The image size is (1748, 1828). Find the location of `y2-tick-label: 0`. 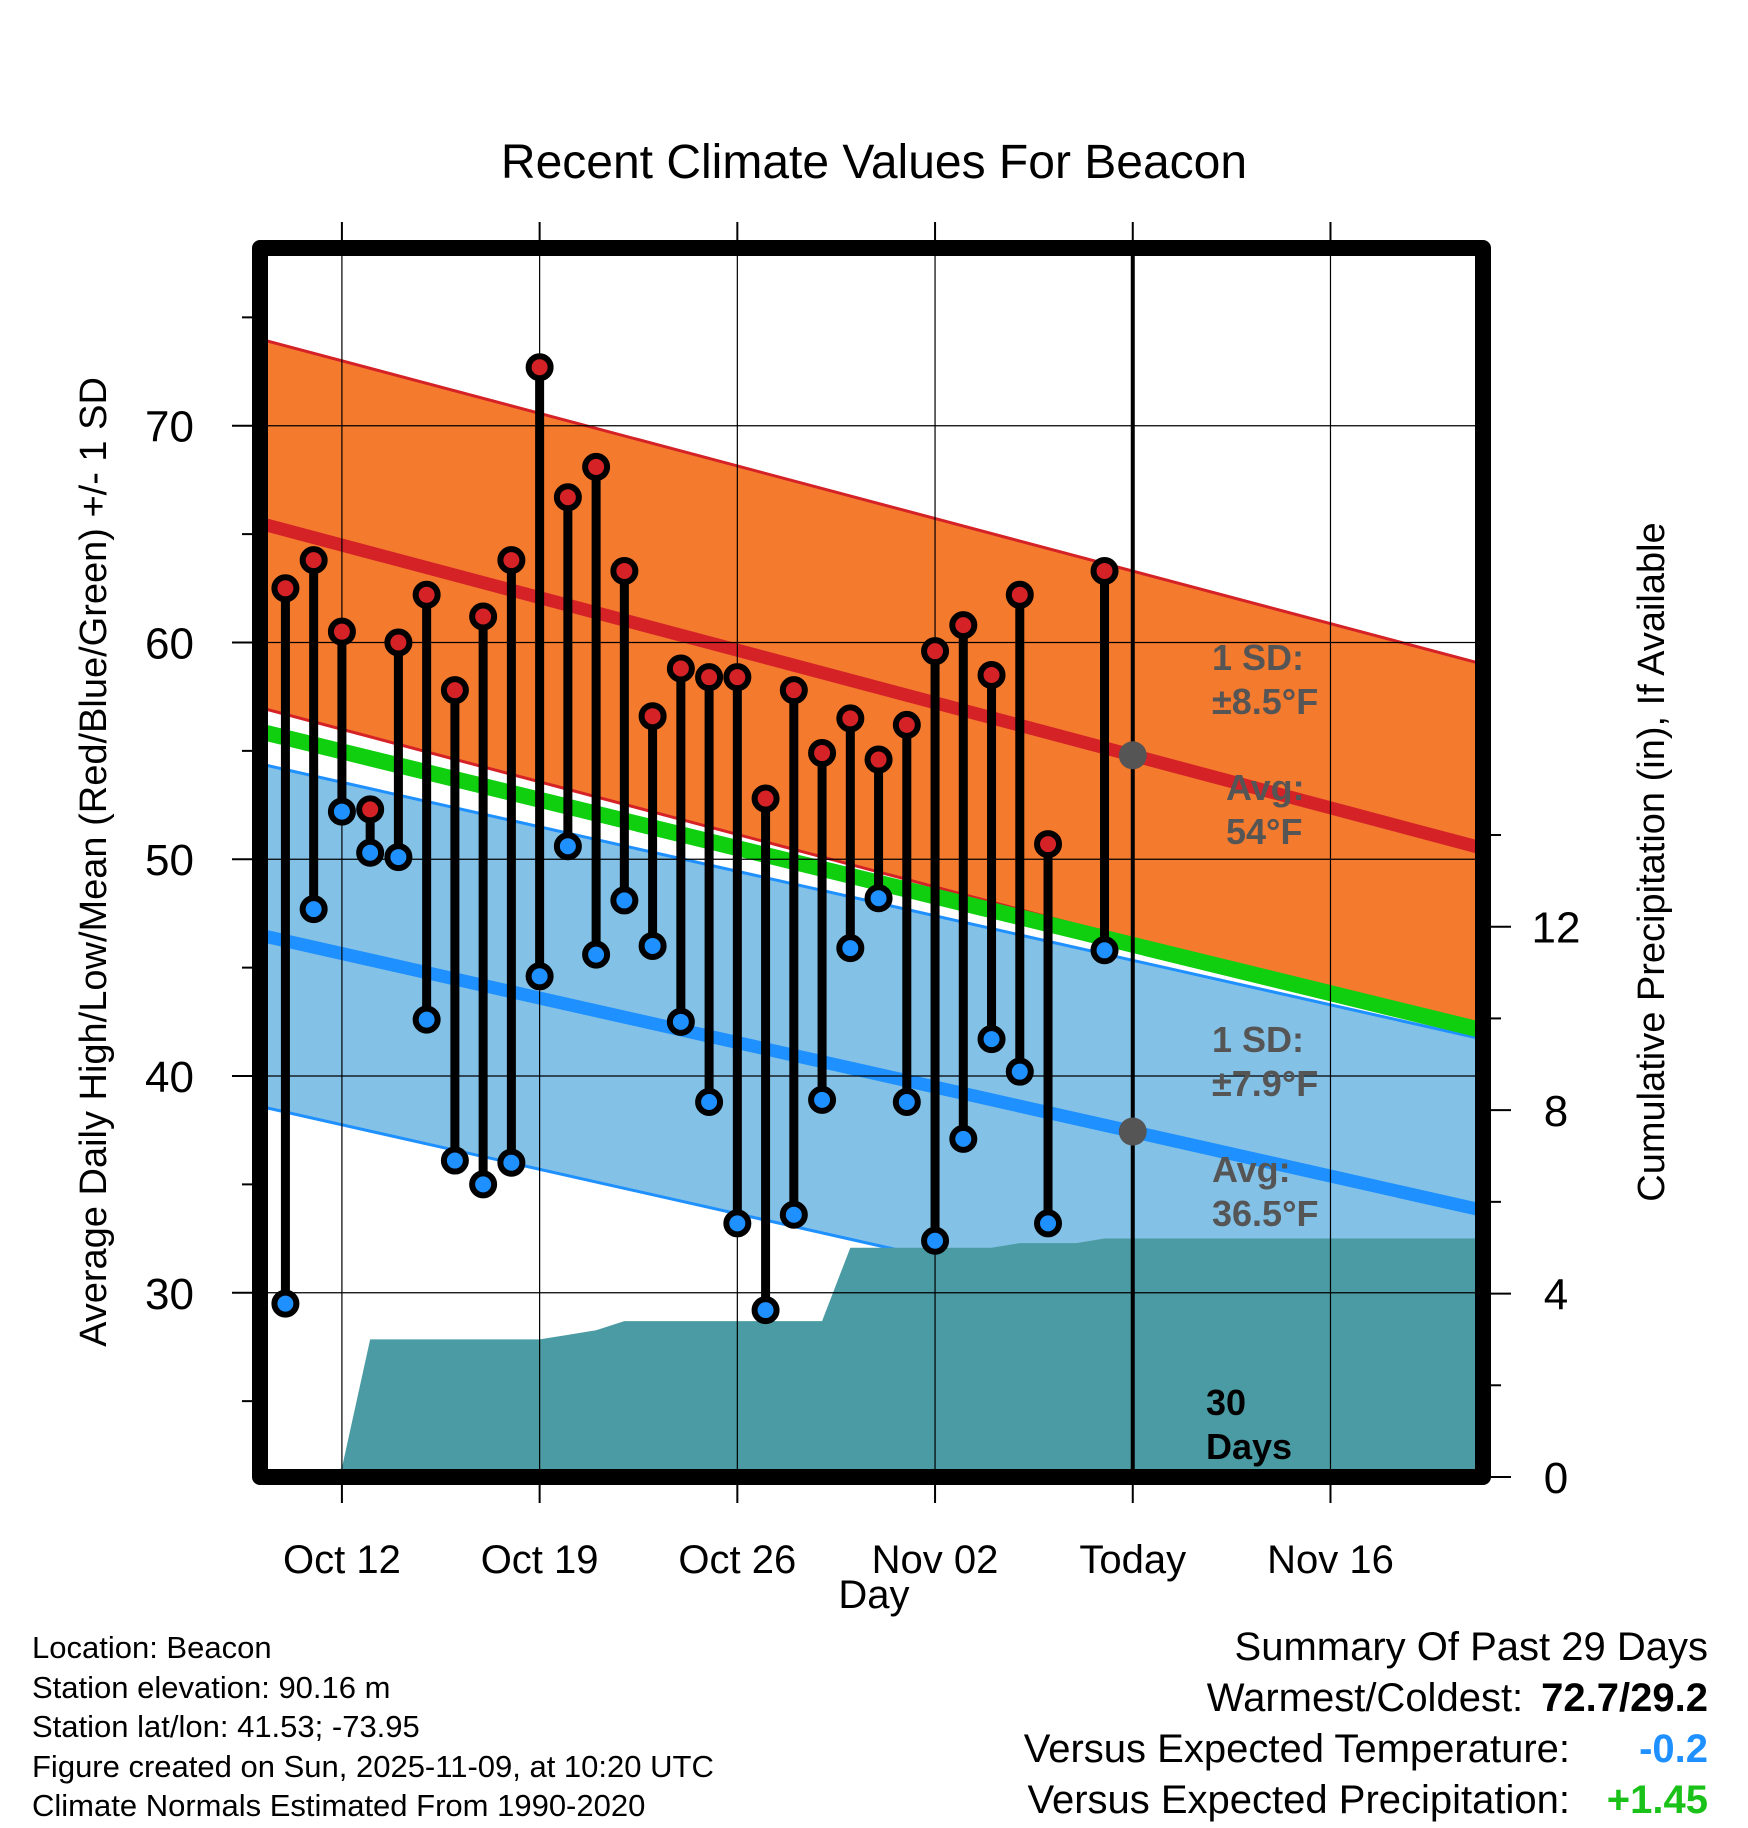

y2-tick-label: 0 is located at coordinates (1556, 1478).